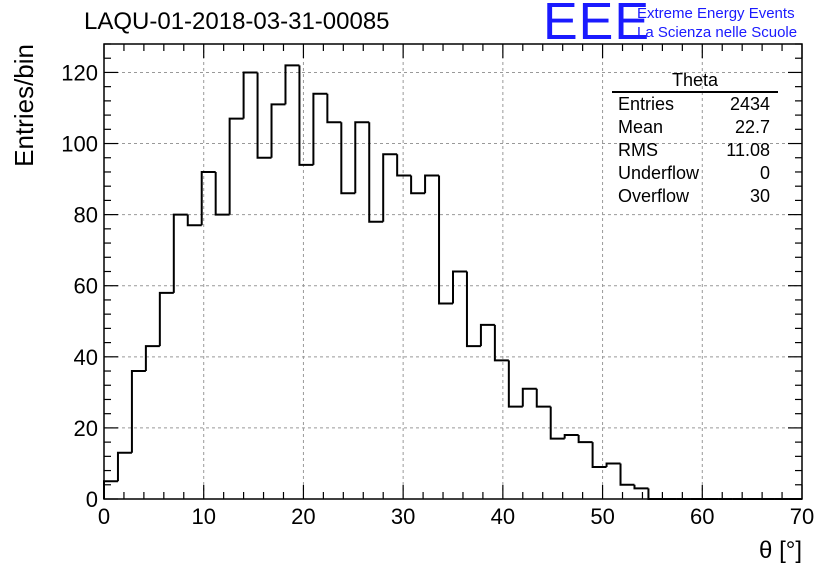 This screenshot has width=836, height=572. I want to click on stats-row-rms: RMS 11.08, so click(695, 150).